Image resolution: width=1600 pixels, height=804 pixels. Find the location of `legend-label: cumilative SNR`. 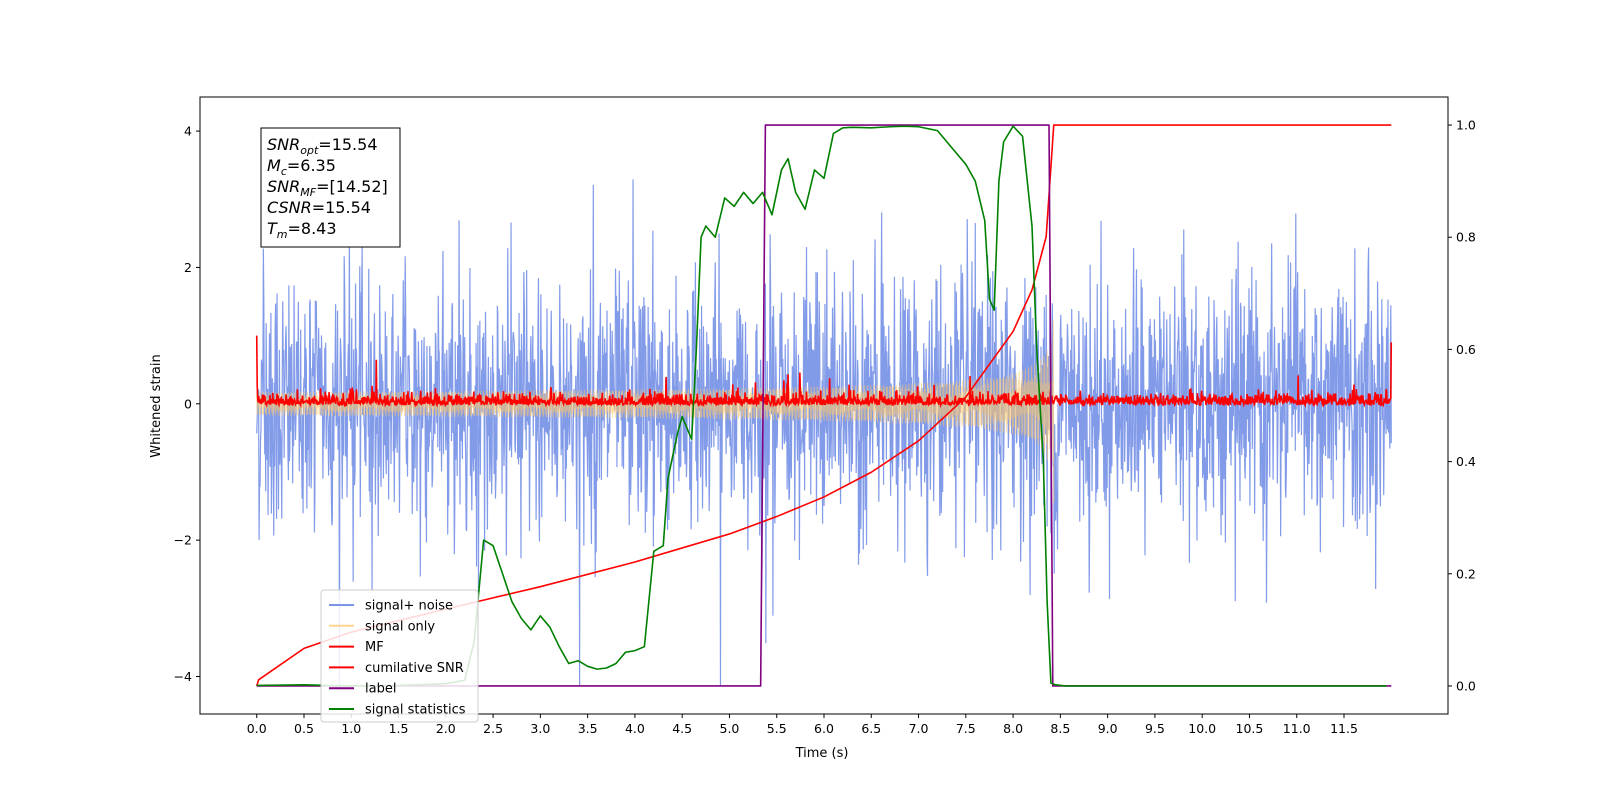

legend-label: cumilative SNR is located at coordinates (414, 668).